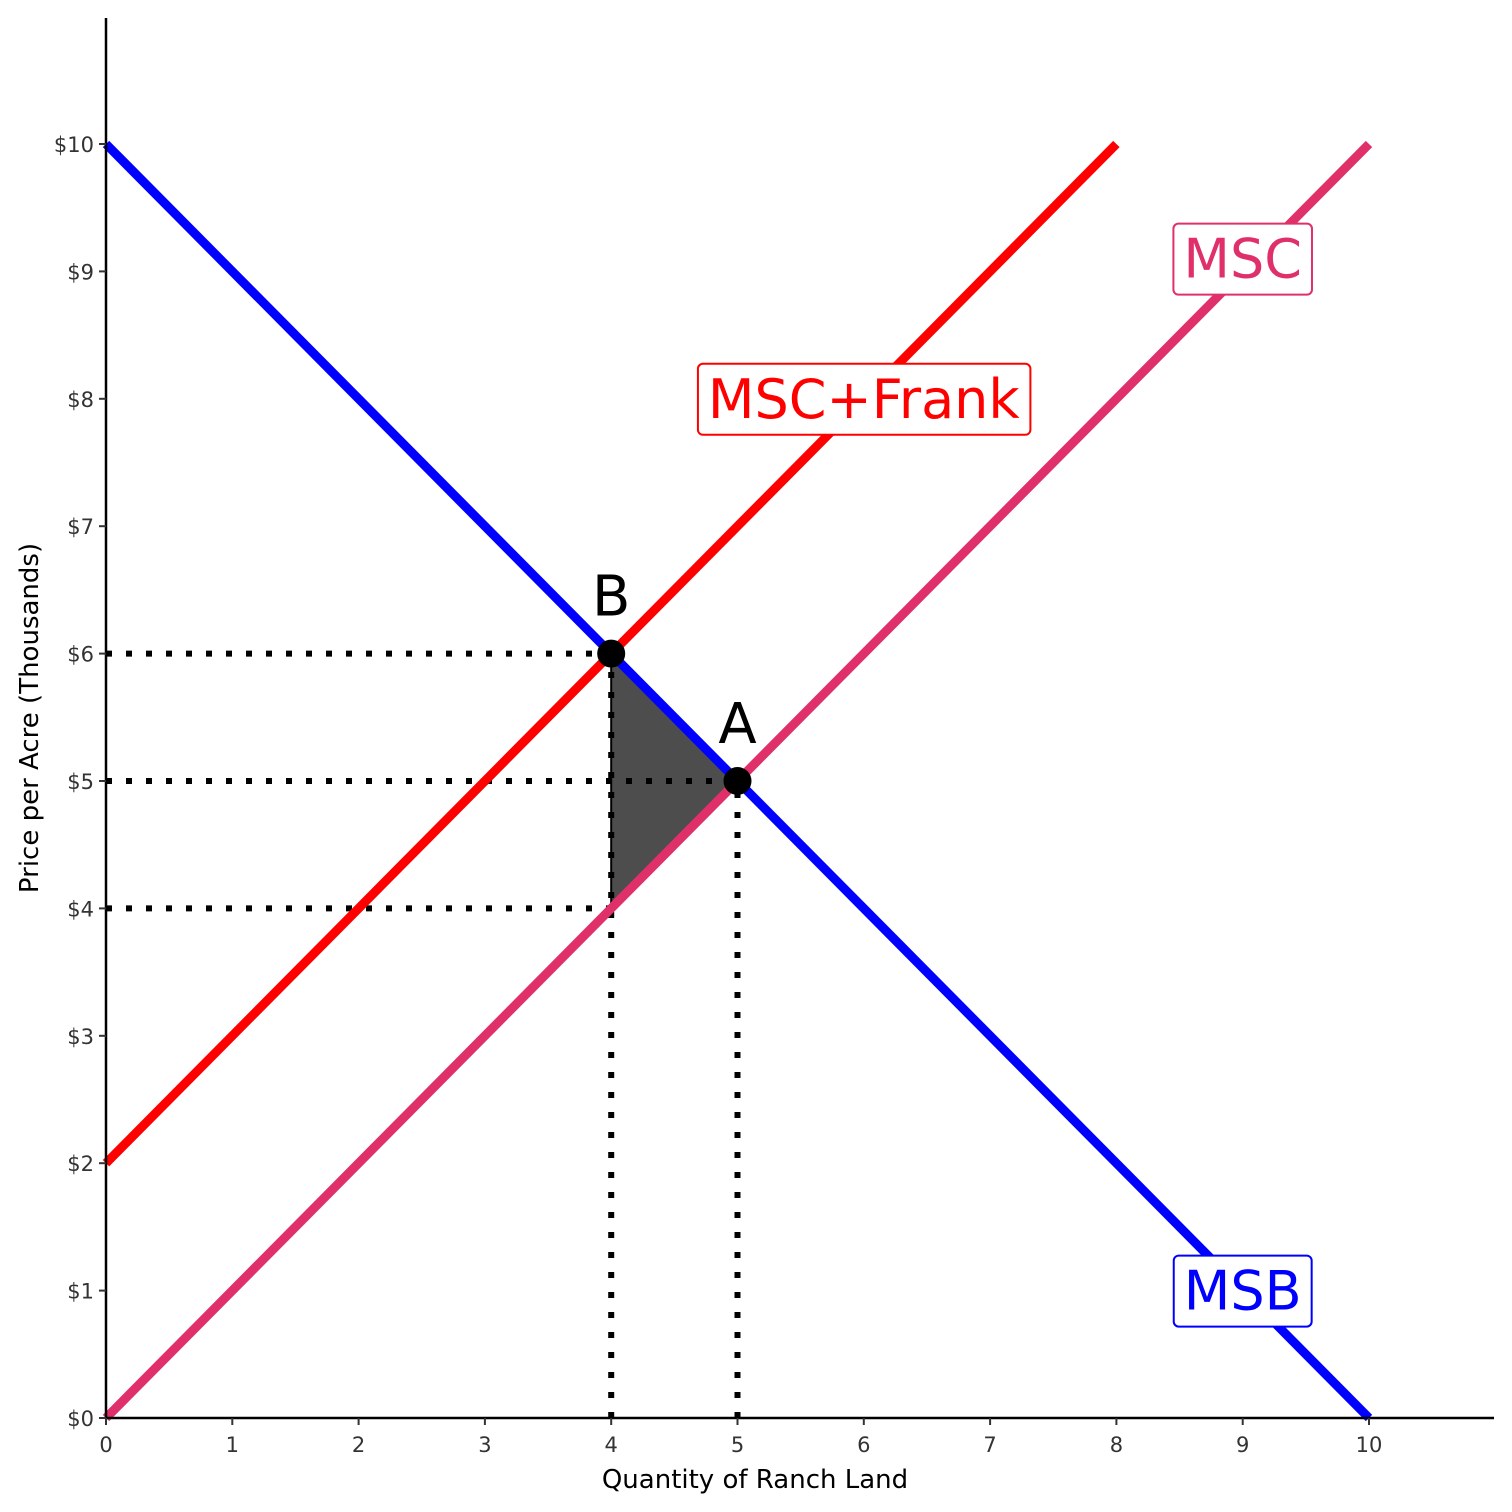  Describe the element at coordinates (80, 782) in the screenshot. I see `y-tick-label: $5` at that location.